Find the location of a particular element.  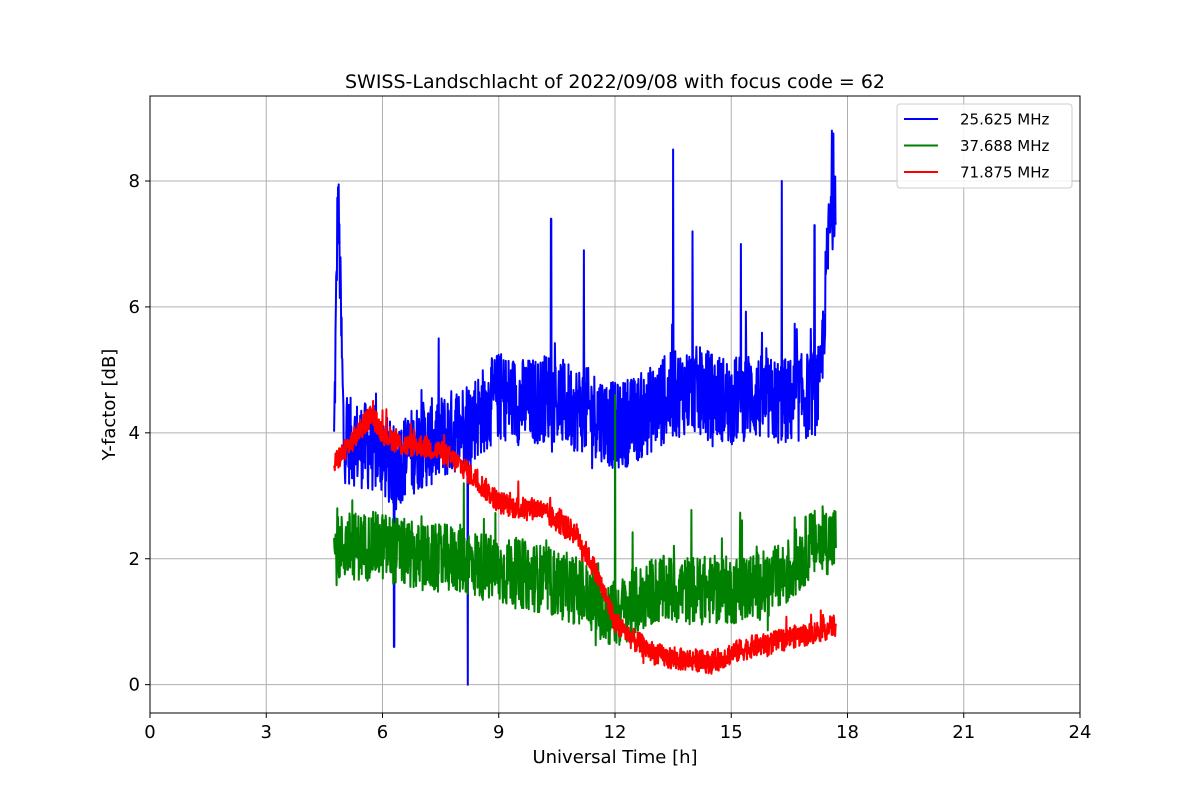

legend: 25.625 MHz 37.688 MHz 71.875 MHz is located at coordinates (984, 146).